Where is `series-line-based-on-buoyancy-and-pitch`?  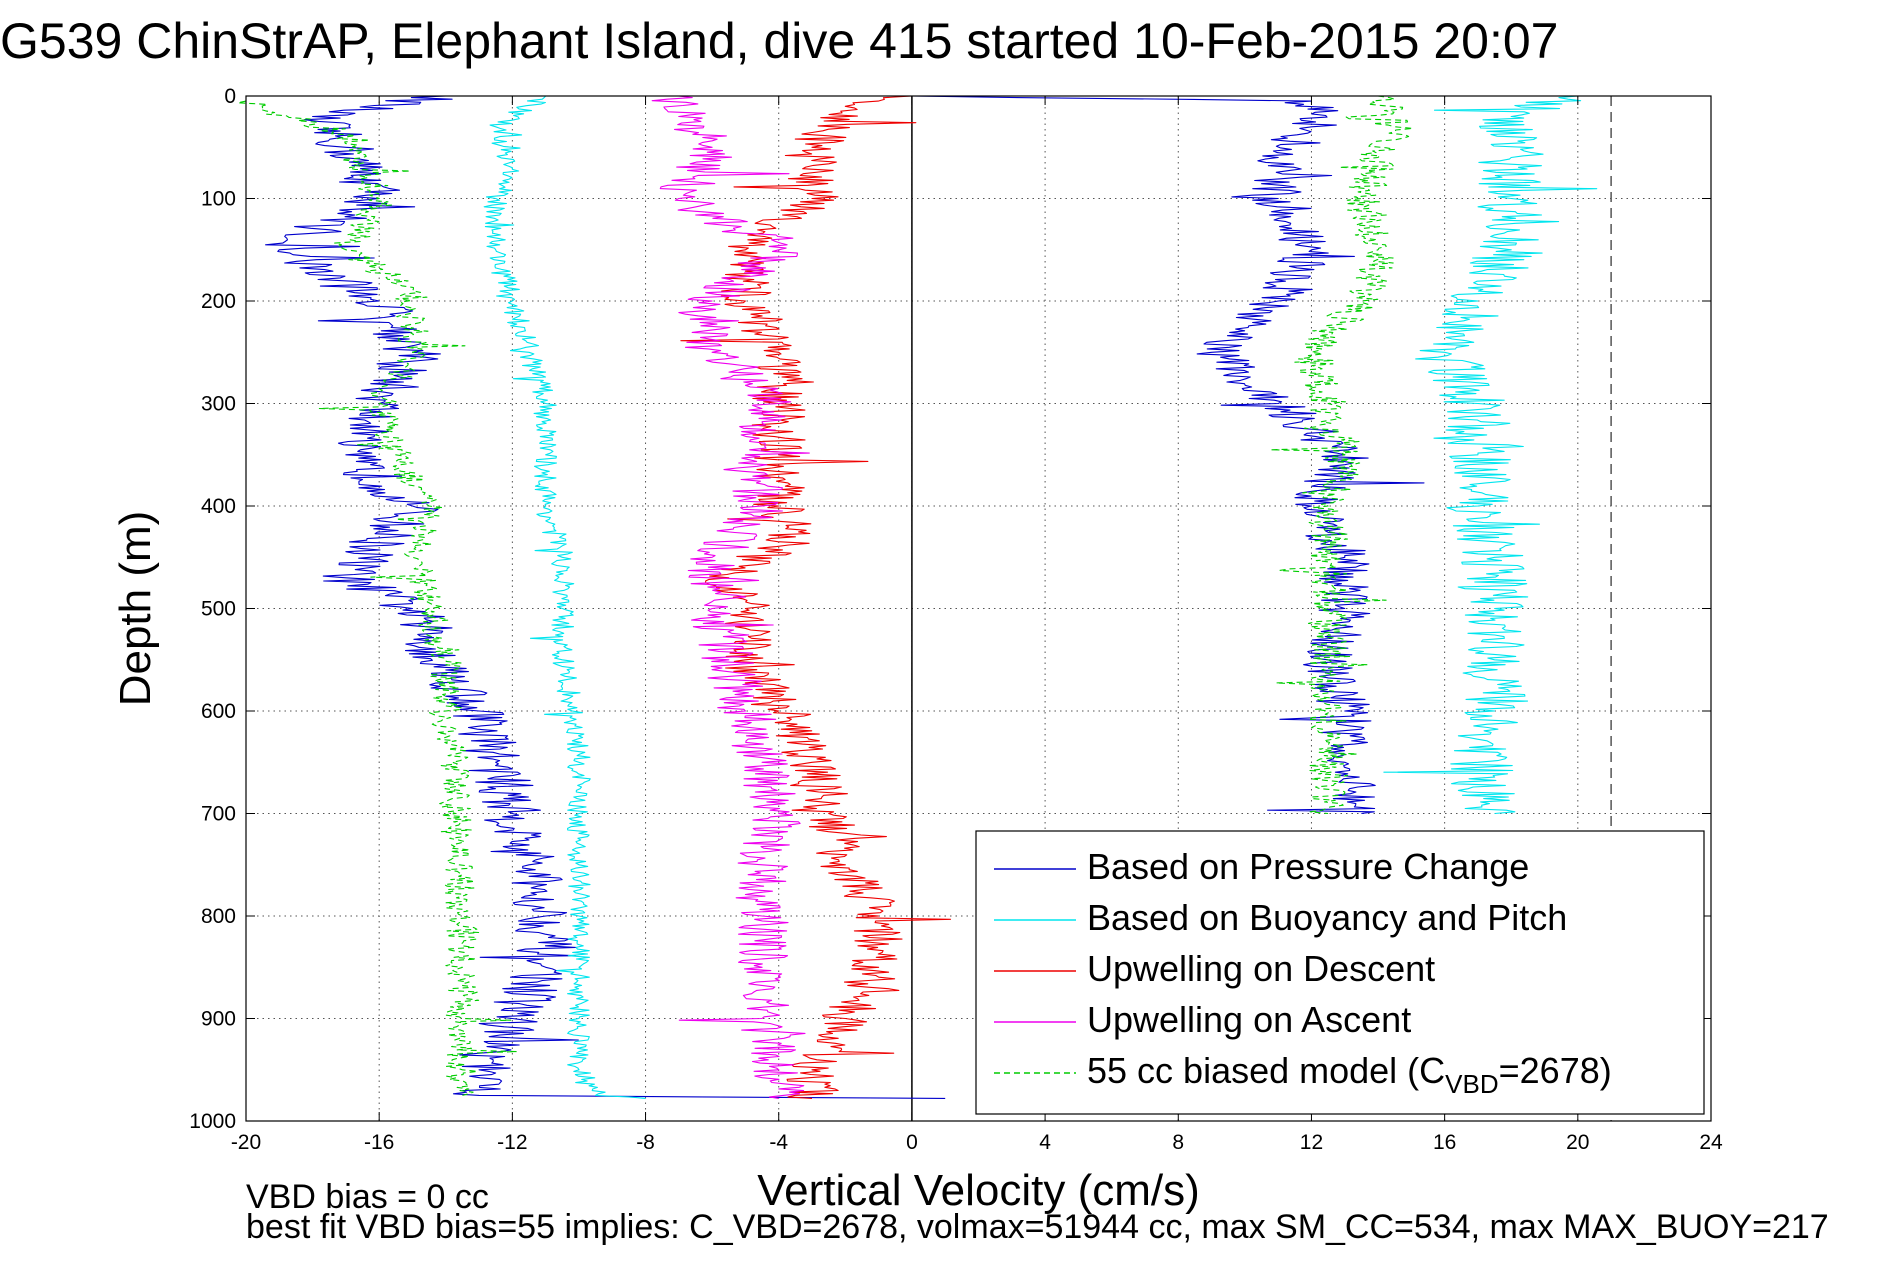 series-line-based-on-buoyancy-and-pitch is located at coordinates (564, 597).